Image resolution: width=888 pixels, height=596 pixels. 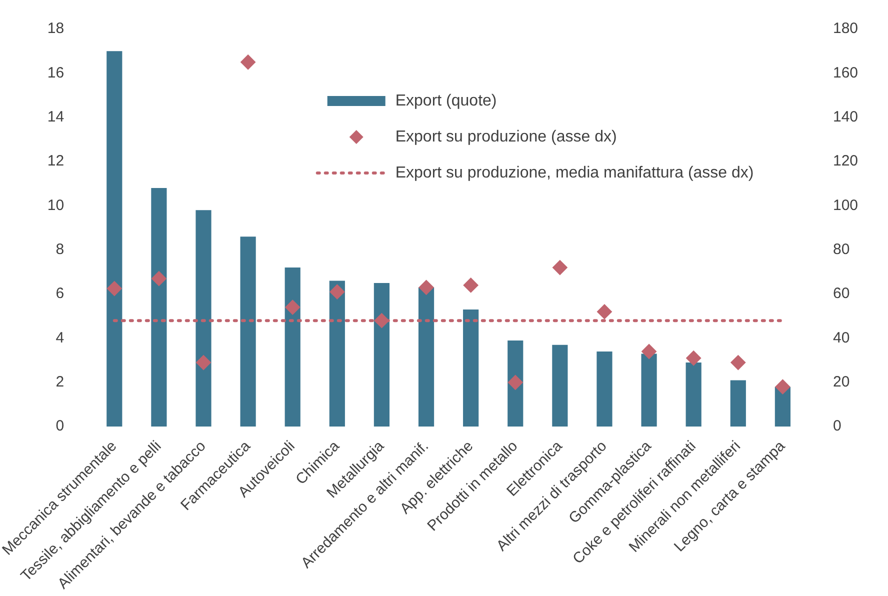 I want to click on y-tick-label: 10, so click(x=55, y=205).